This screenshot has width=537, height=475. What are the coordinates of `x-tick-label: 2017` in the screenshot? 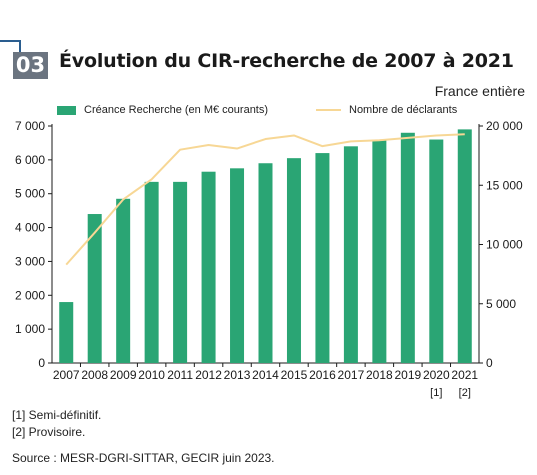 It's located at (351, 375).